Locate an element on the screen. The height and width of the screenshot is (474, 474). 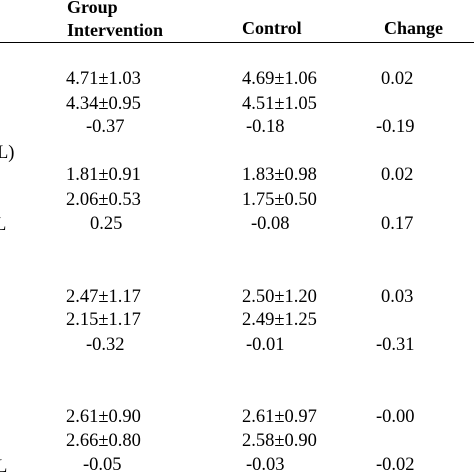
intervention-cell: 2.47±1.17 is located at coordinates (103, 297).